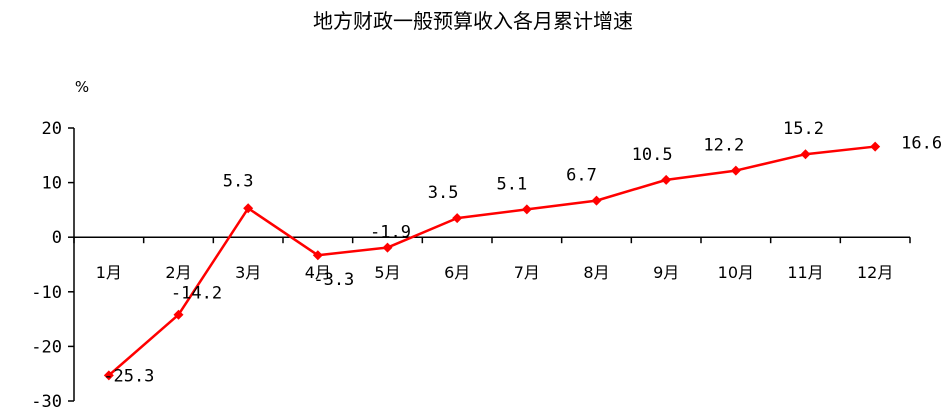 The height and width of the screenshot is (414, 946). I want to click on y-axis-unit: %, so click(82, 87).